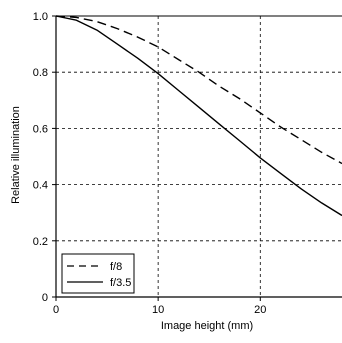 This screenshot has width=342, height=343. I want to click on x-axis-label: Image height (mm), so click(207, 326).